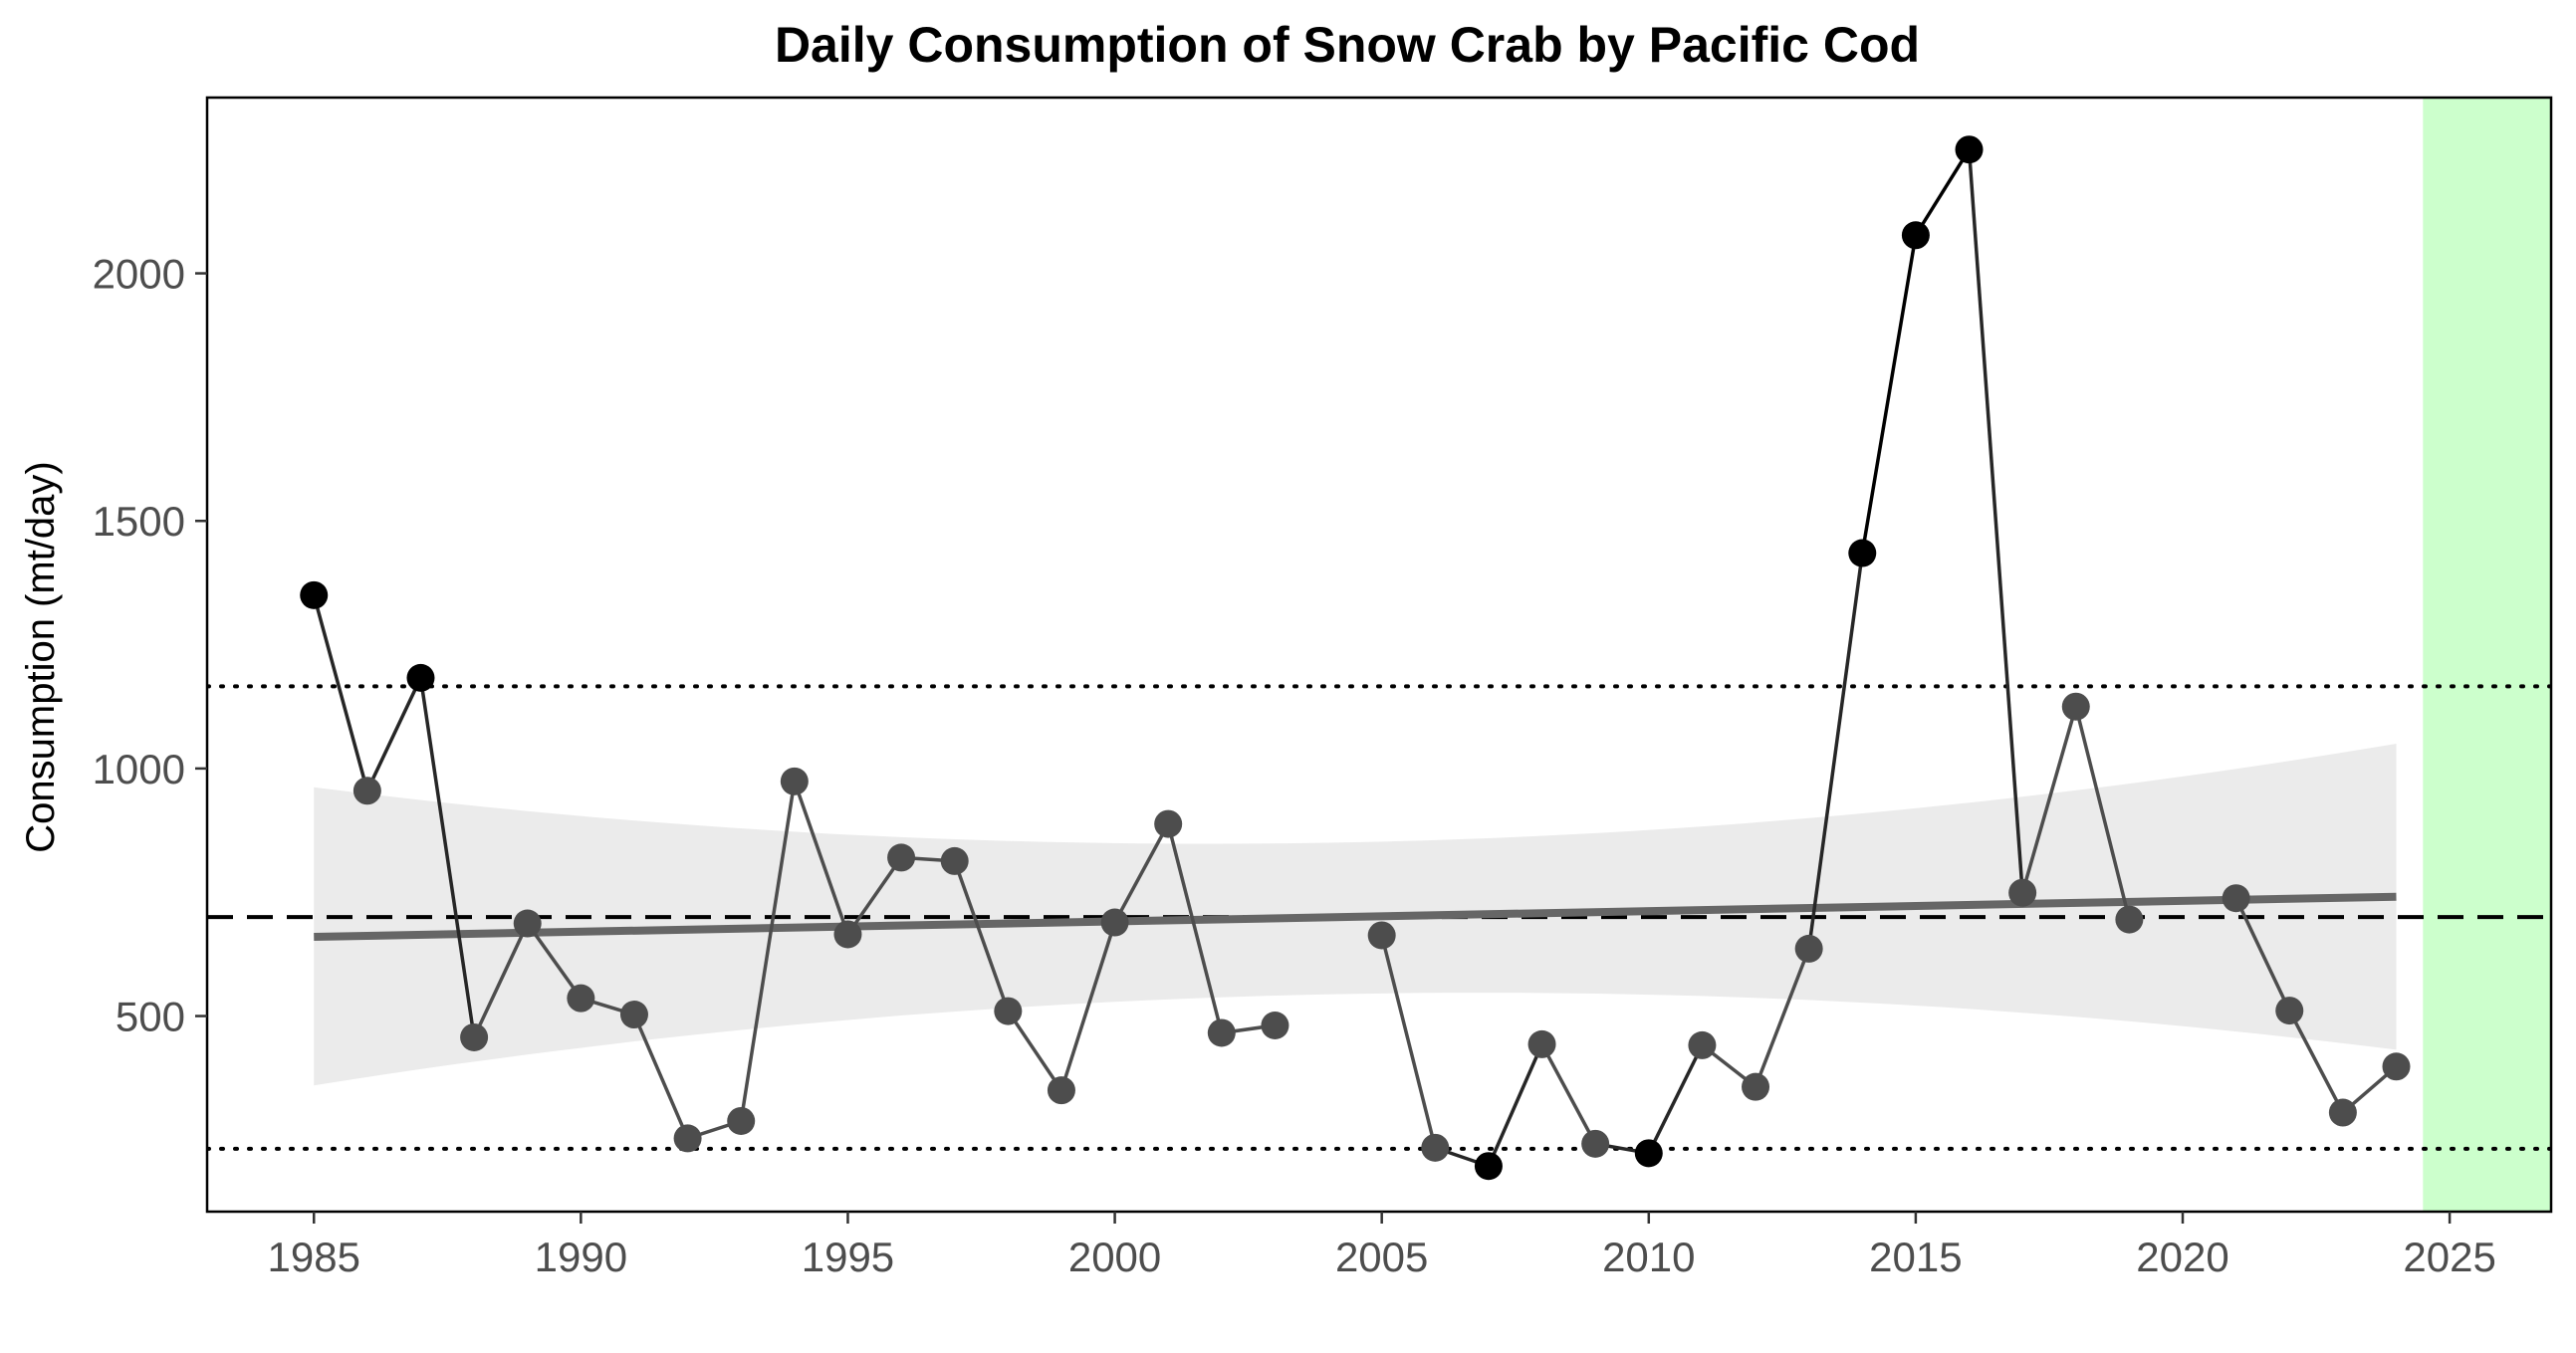 The image size is (2576, 1353). I want to click on x-tick-label: 1985, so click(314, 1257).